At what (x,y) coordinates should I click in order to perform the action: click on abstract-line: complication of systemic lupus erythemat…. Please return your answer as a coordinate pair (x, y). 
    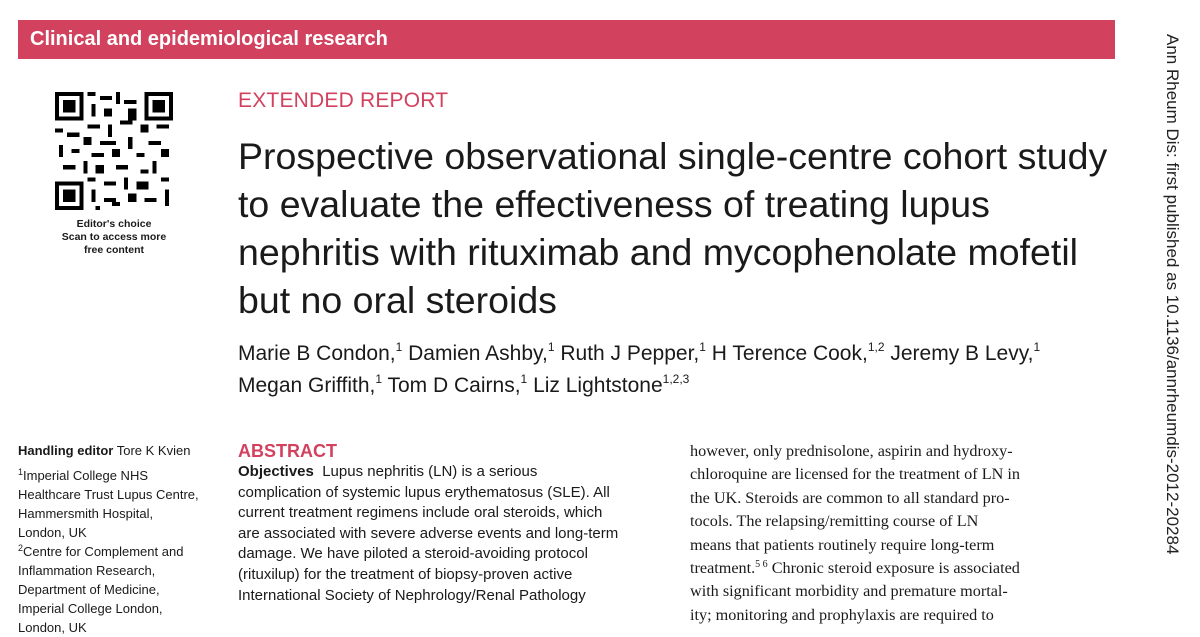
    Looking at the image, I should click on (424, 492).